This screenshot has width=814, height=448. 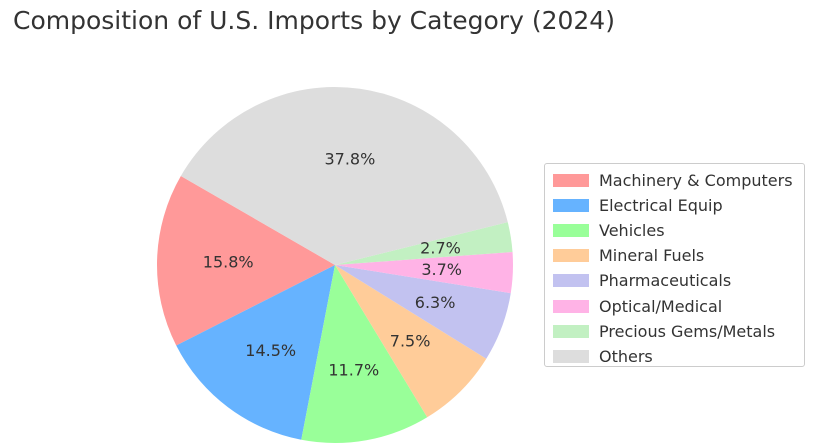 I want to click on legend-label: Vehicles, so click(x=632, y=231).